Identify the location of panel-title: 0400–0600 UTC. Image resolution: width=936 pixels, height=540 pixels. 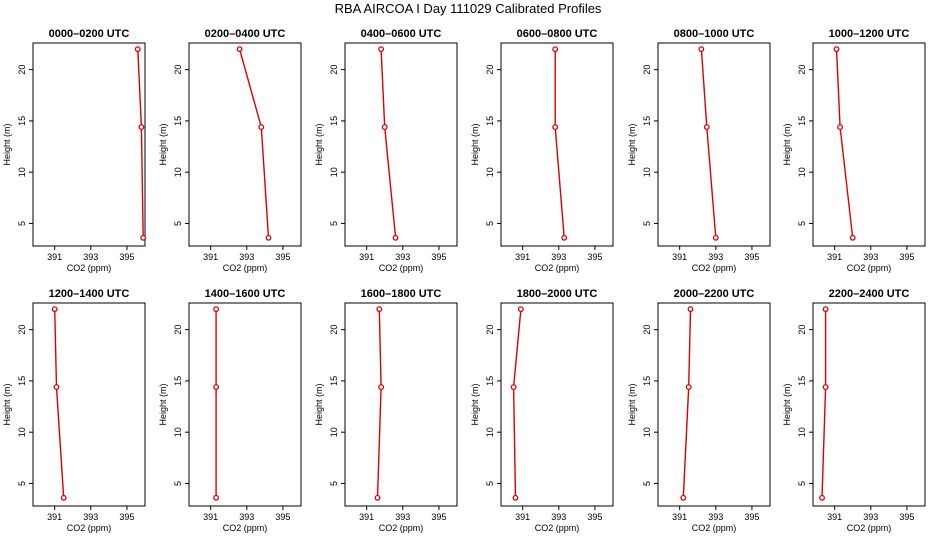
(401, 34).